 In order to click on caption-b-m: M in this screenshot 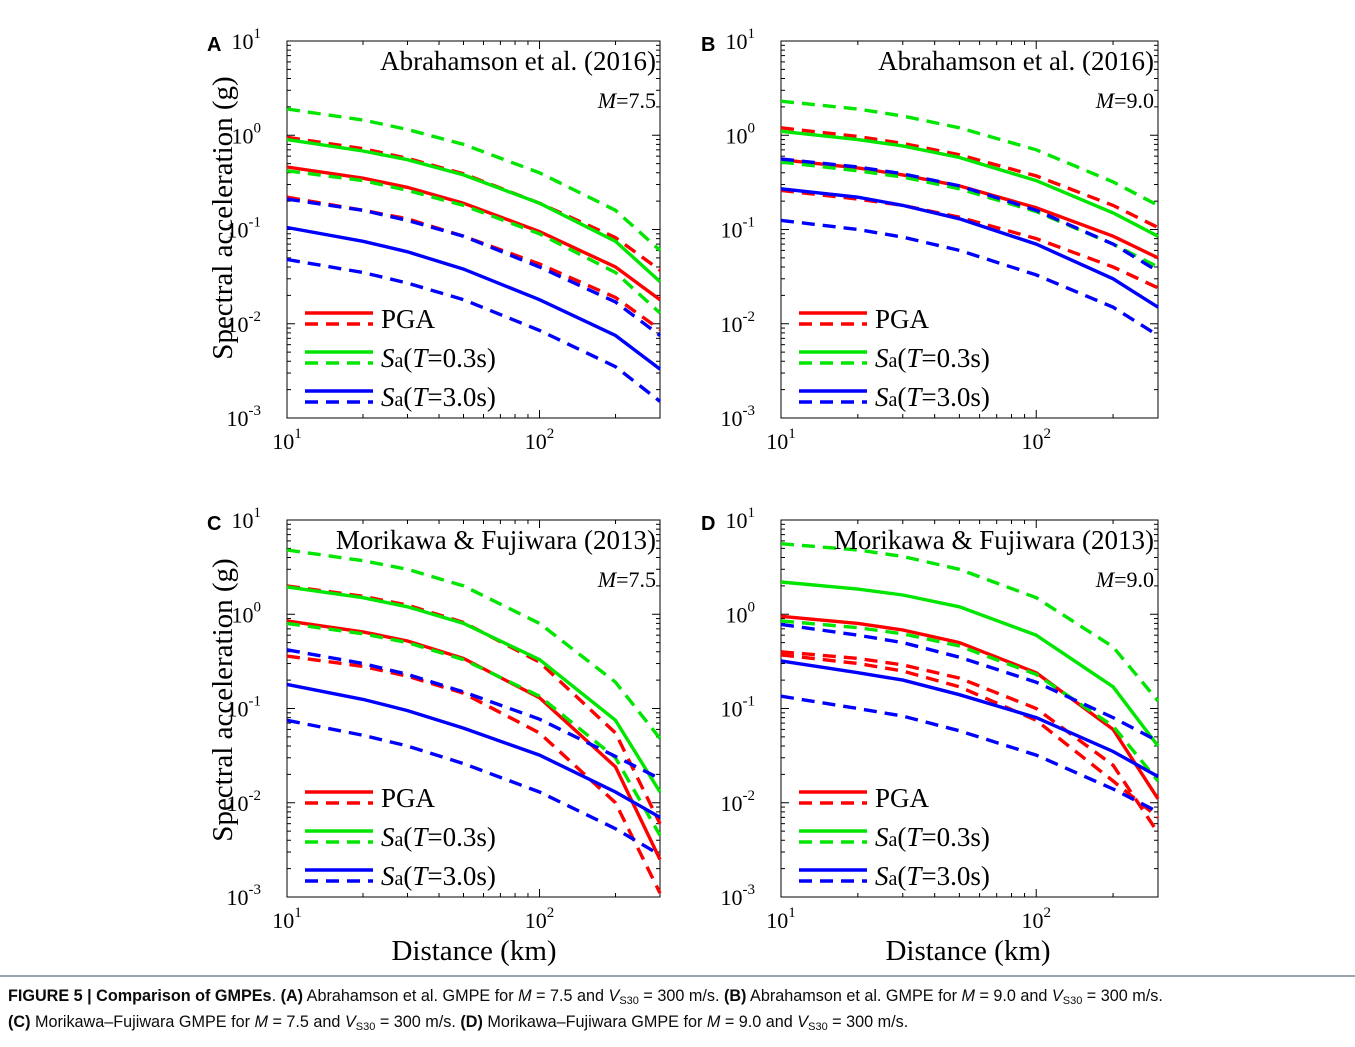, I will do `click(968, 996)`.